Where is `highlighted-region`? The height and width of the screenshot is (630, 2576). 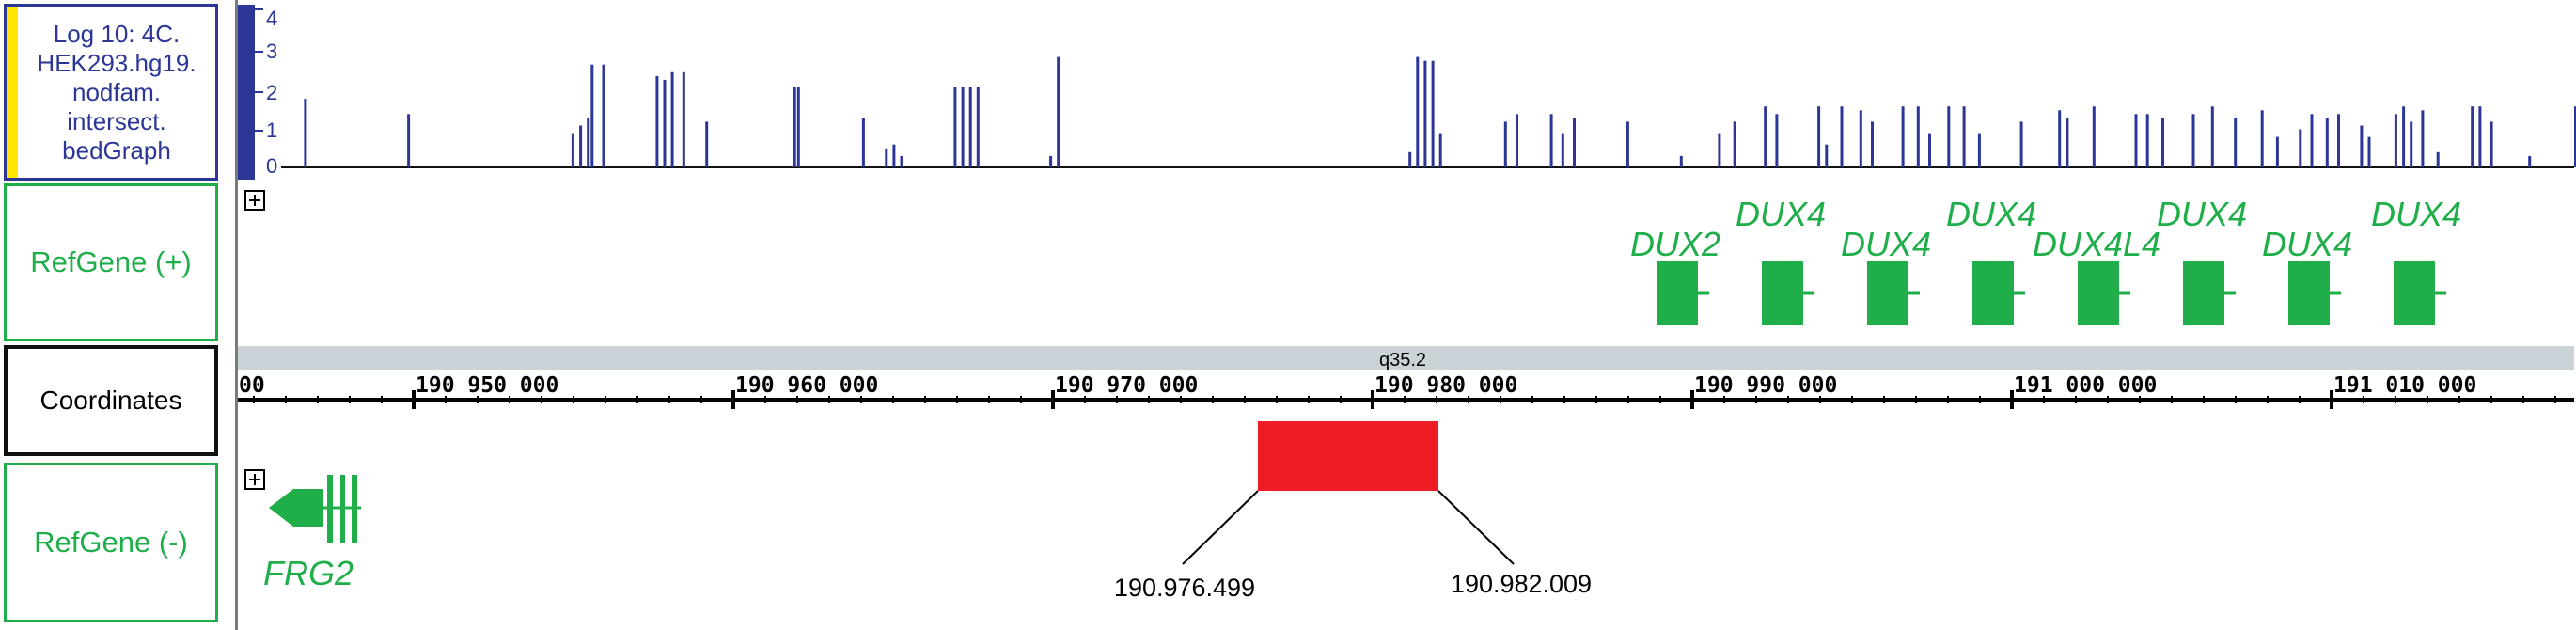
highlighted-region is located at coordinates (1348, 456).